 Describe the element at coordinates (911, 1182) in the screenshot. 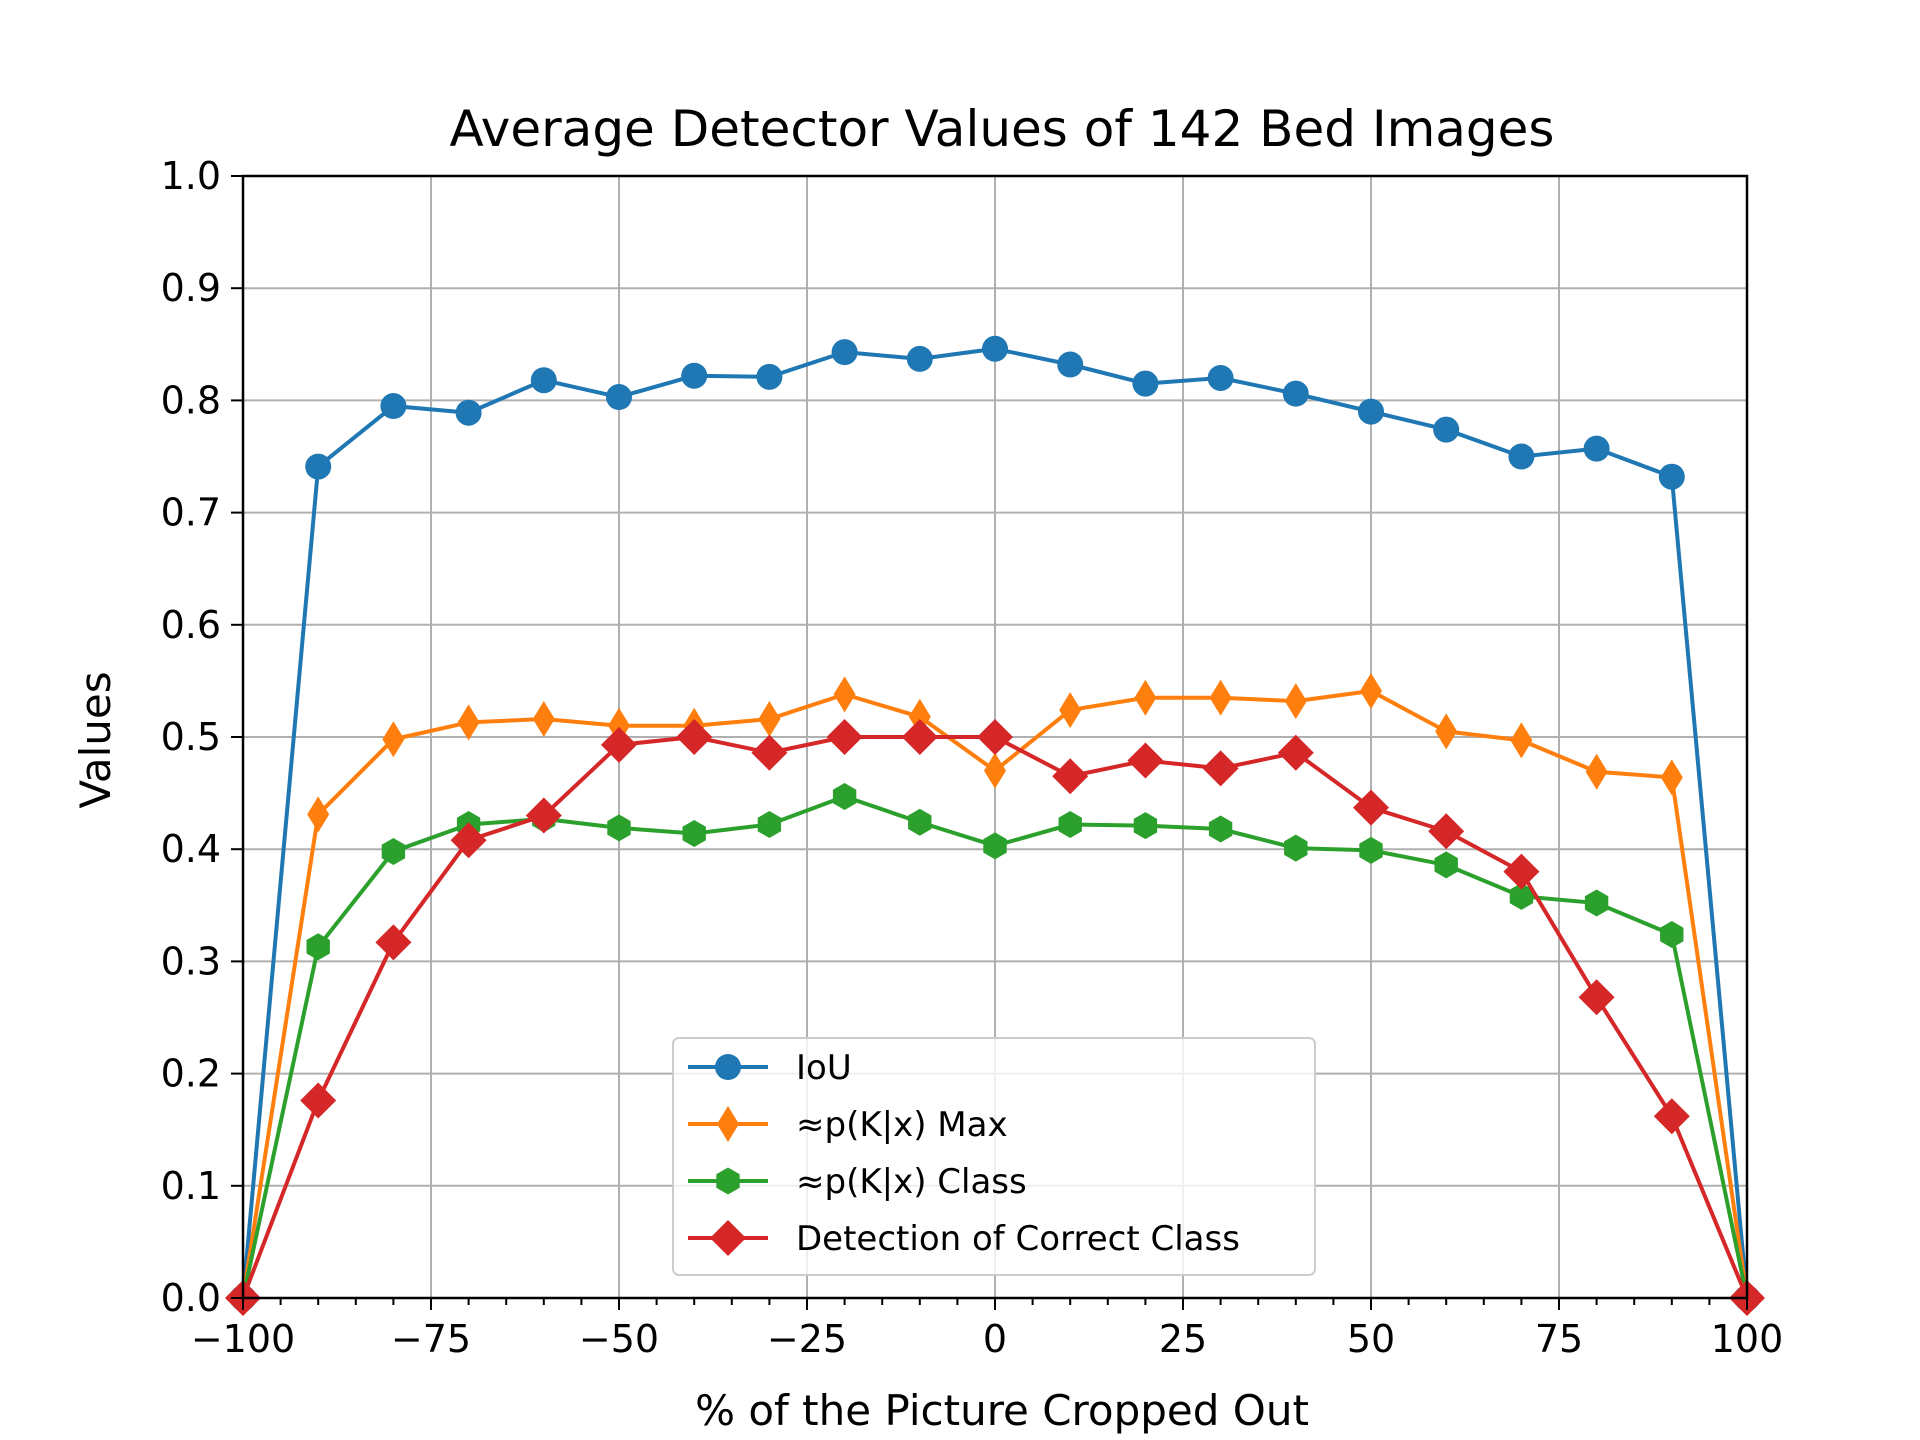

I see `legend-label: ≈p(K|x) Class` at that location.